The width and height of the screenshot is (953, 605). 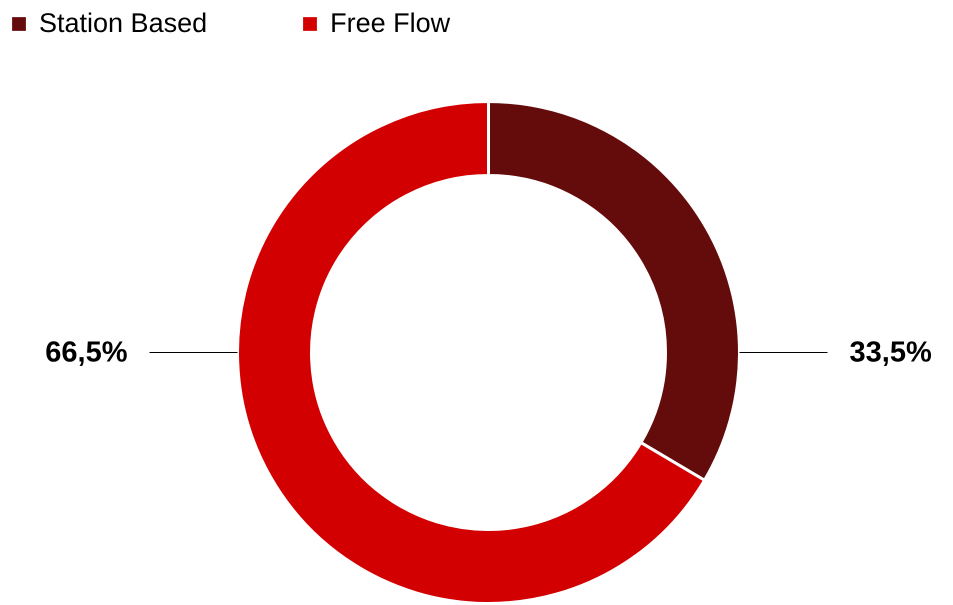 What do you see at coordinates (86, 352) in the screenshot?
I see `data-label: 66,5%` at bounding box center [86, 352].